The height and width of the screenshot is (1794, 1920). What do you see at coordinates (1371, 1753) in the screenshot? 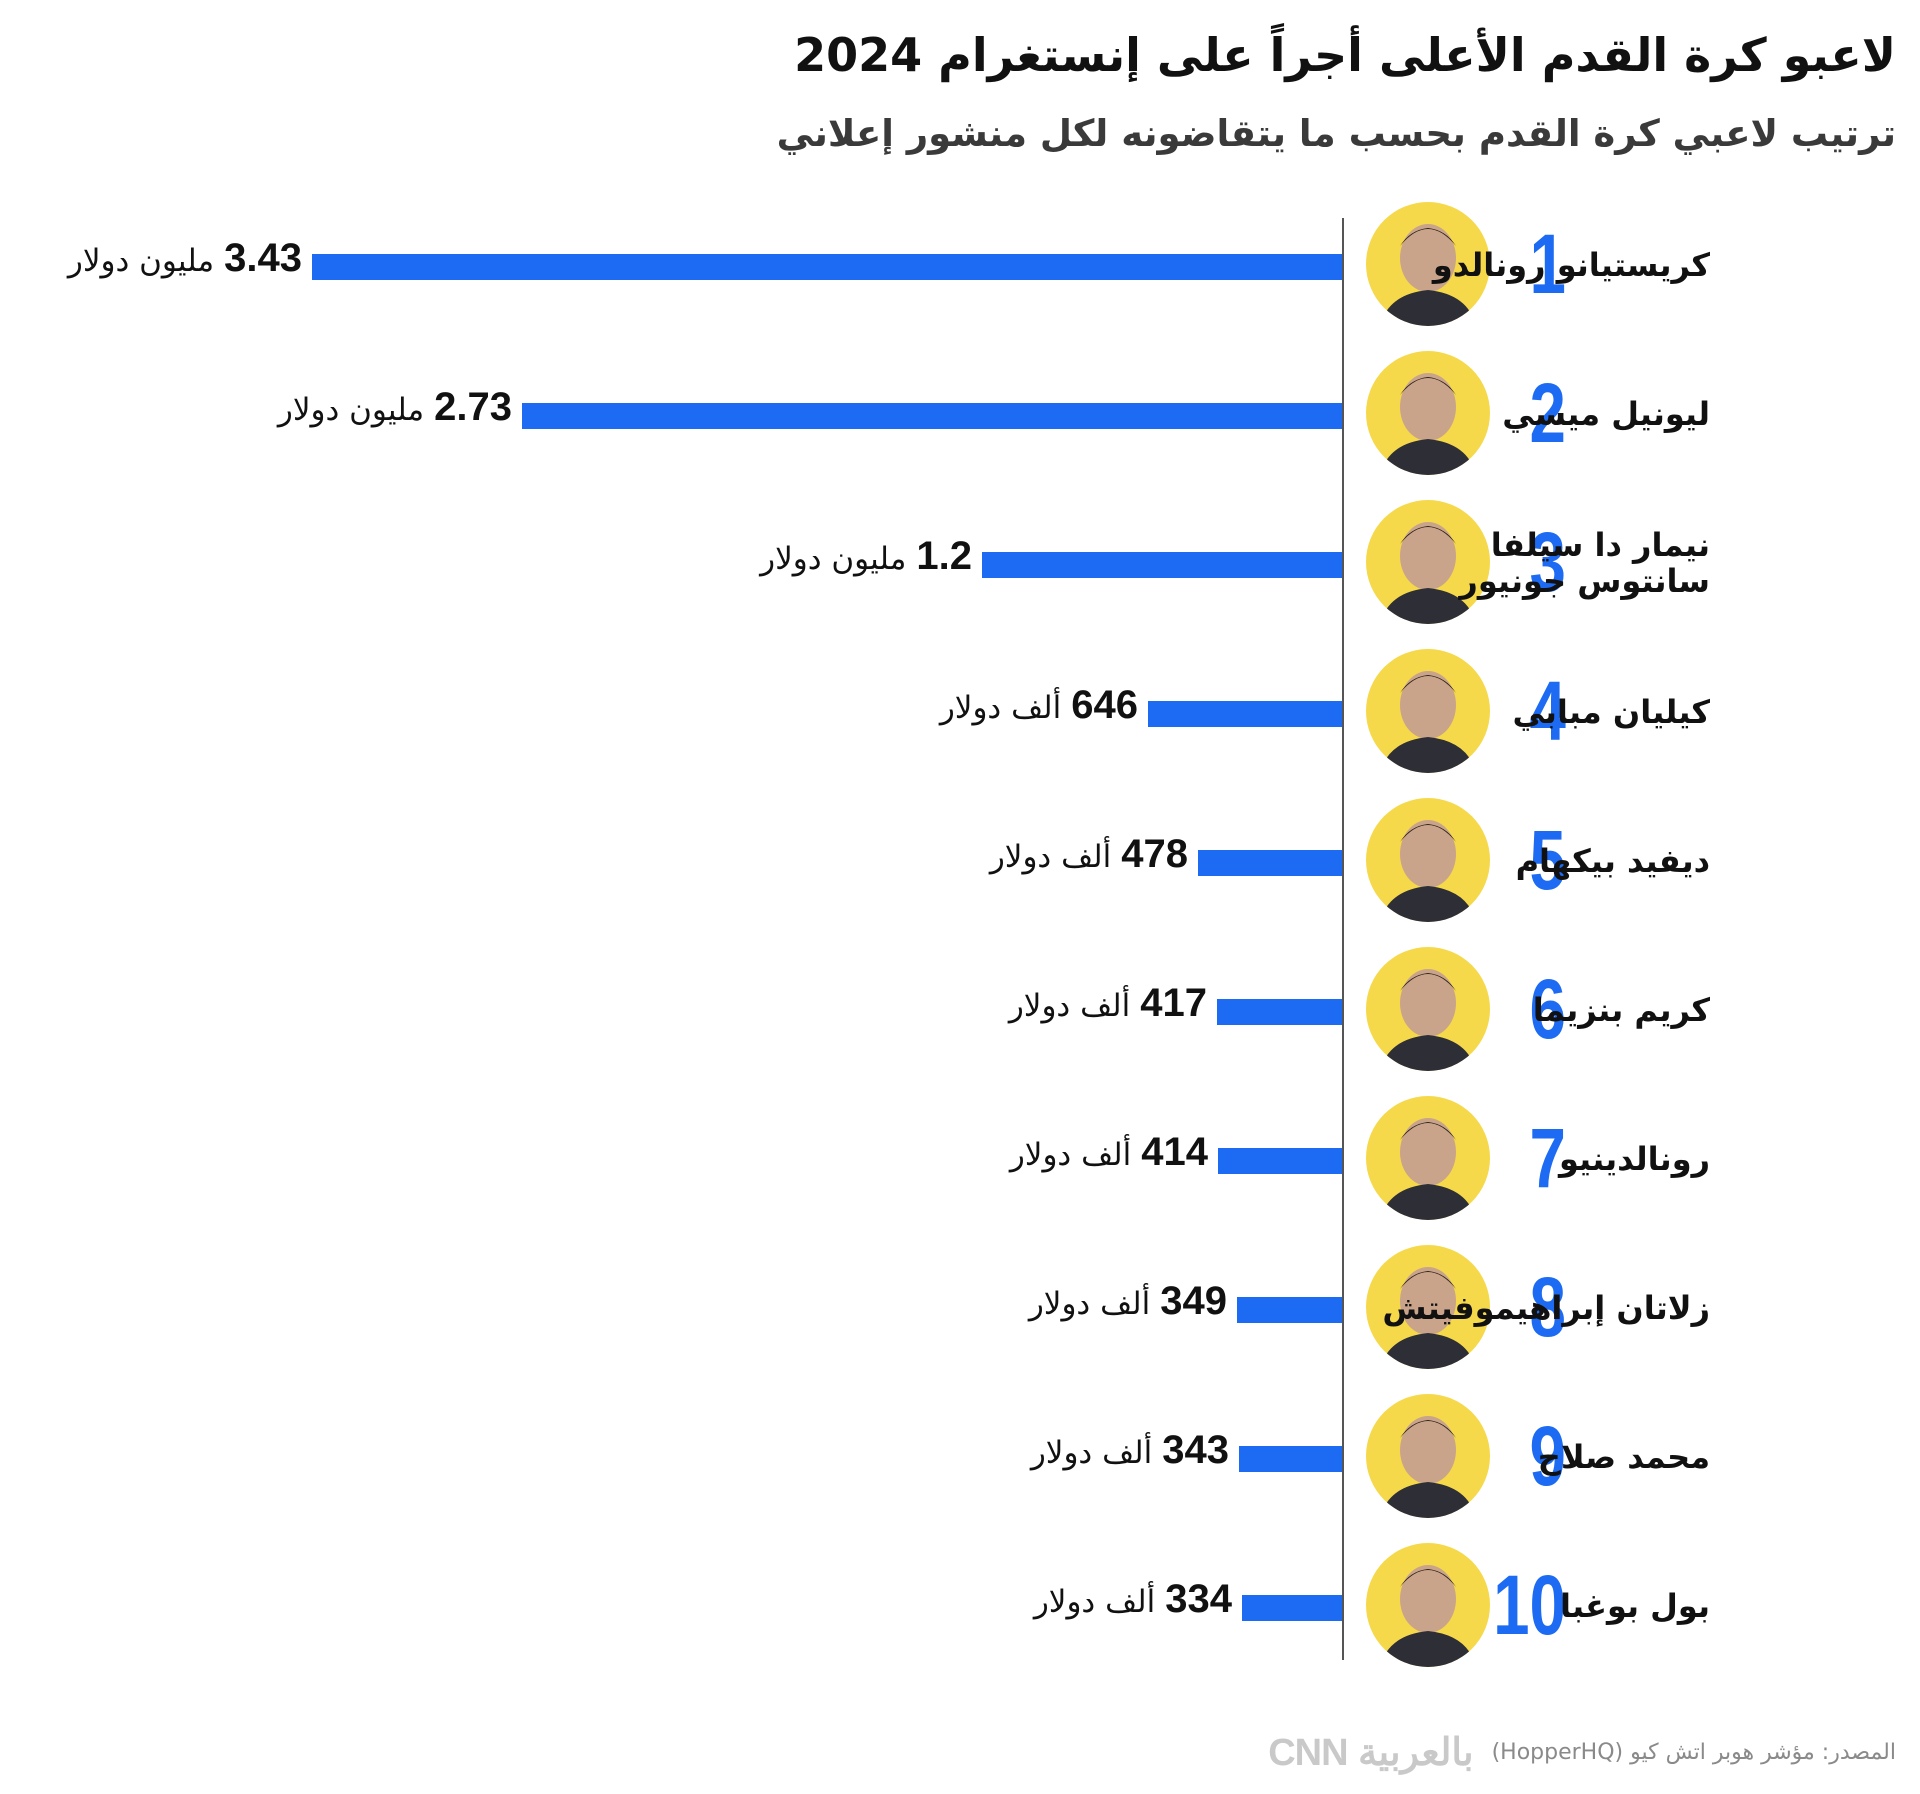
I see `cnn-arabic-logo: بالعربية CNN` at bounding box center [1371, 1753].